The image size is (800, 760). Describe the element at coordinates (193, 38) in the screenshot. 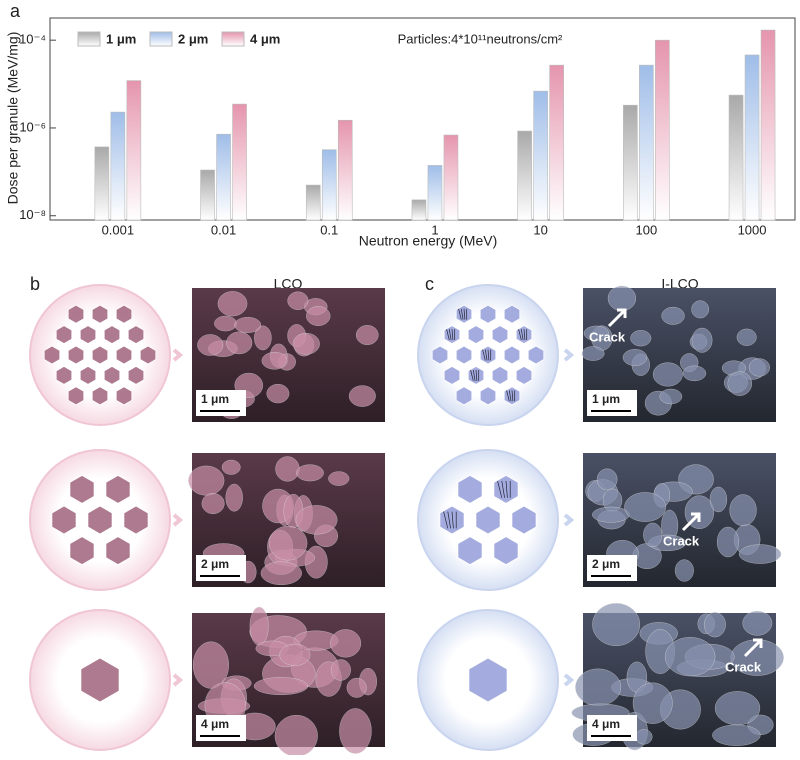

I see `legend-label: 2 μm` at that location.